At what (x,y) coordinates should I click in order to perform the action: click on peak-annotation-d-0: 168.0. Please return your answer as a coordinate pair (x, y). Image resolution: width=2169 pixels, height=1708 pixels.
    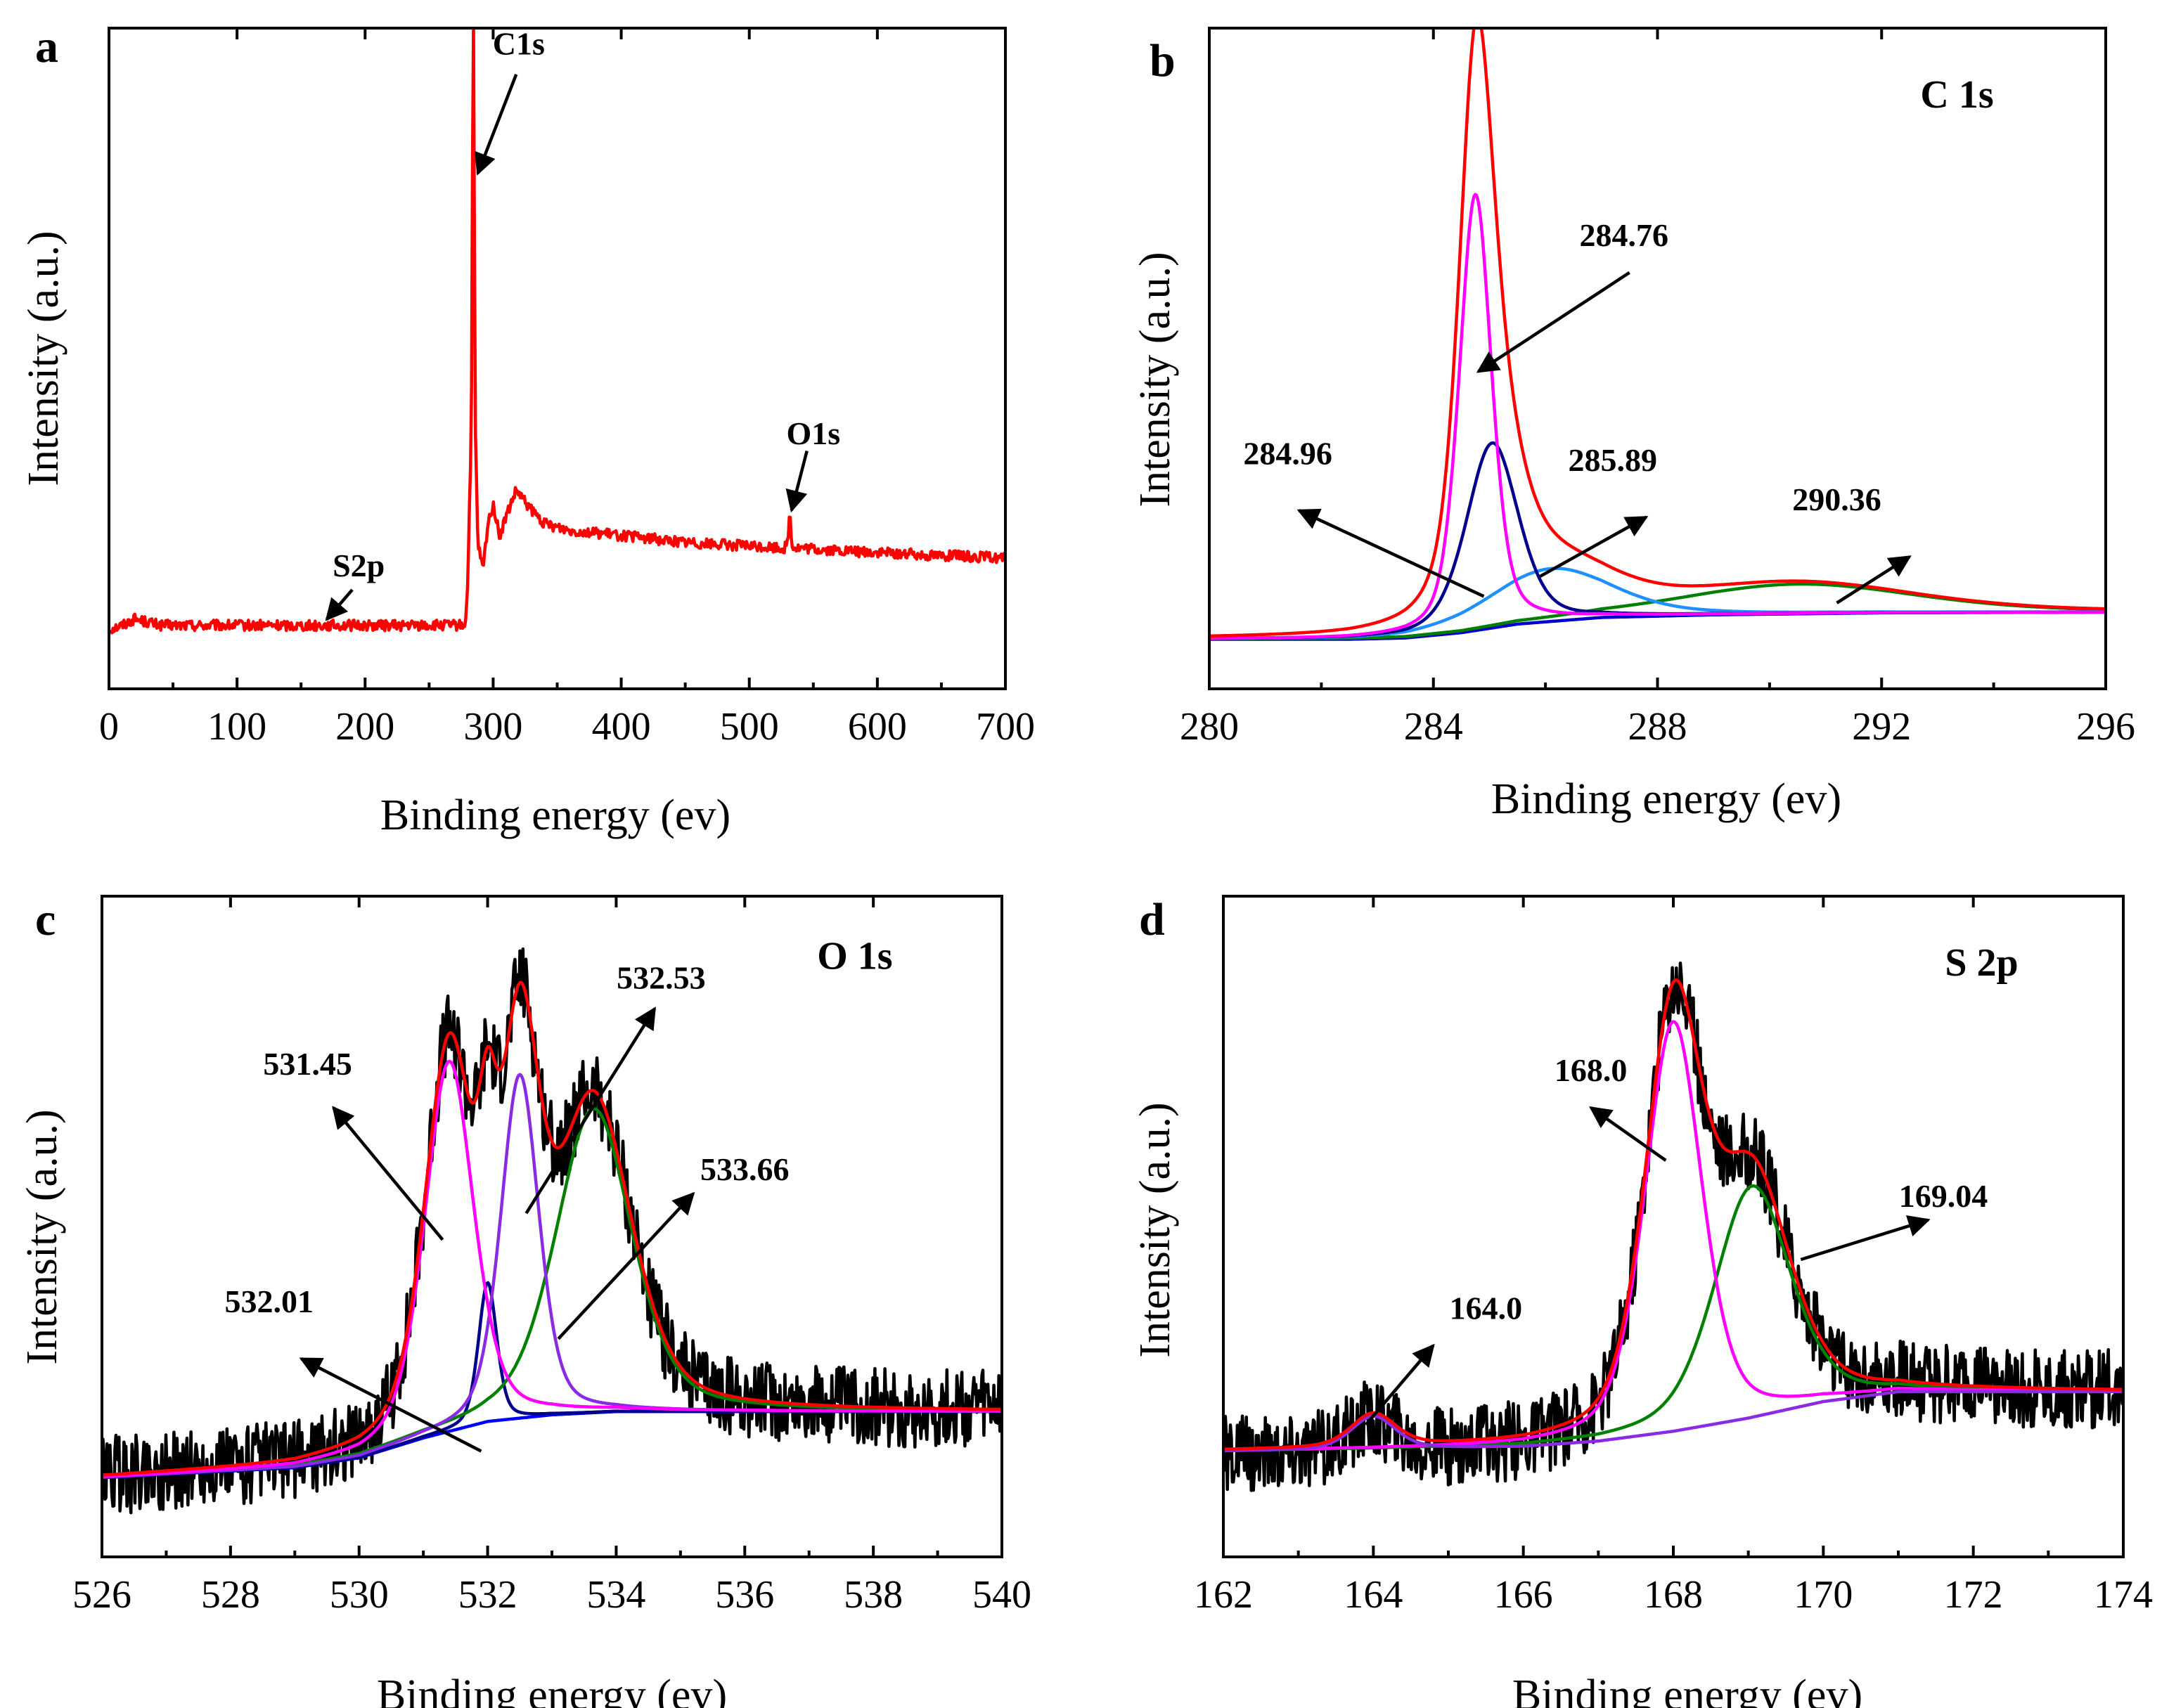
    Looking at the image, I should click on (1592, 1070).